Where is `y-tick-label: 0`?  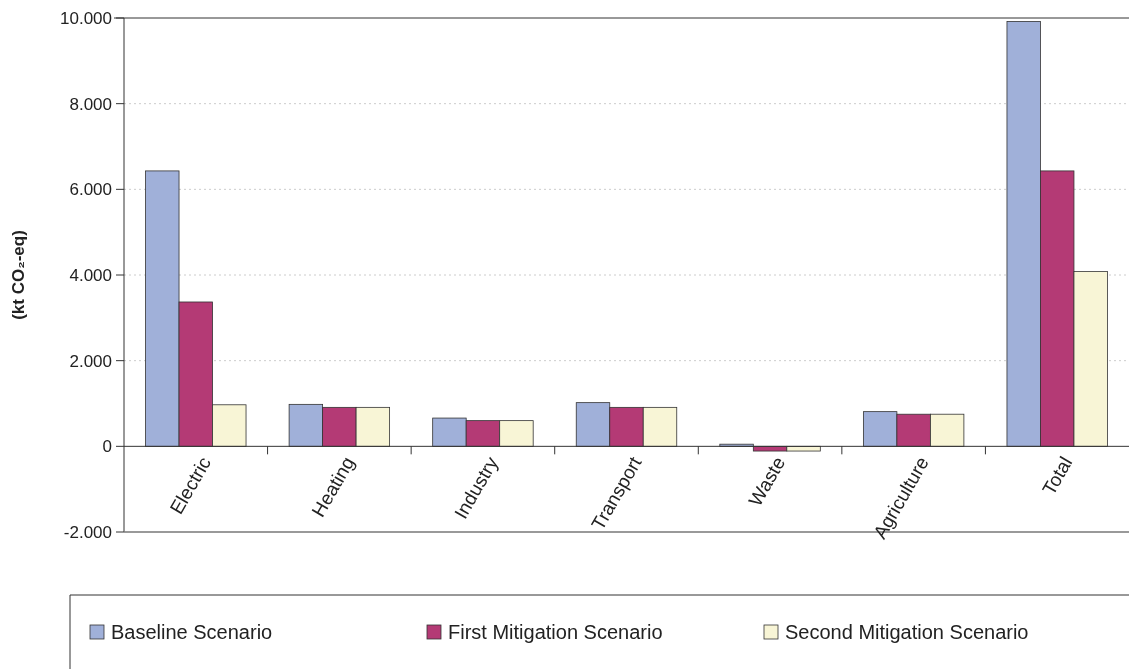 y-tick-label: 0 is located at coordinates (107, 447).